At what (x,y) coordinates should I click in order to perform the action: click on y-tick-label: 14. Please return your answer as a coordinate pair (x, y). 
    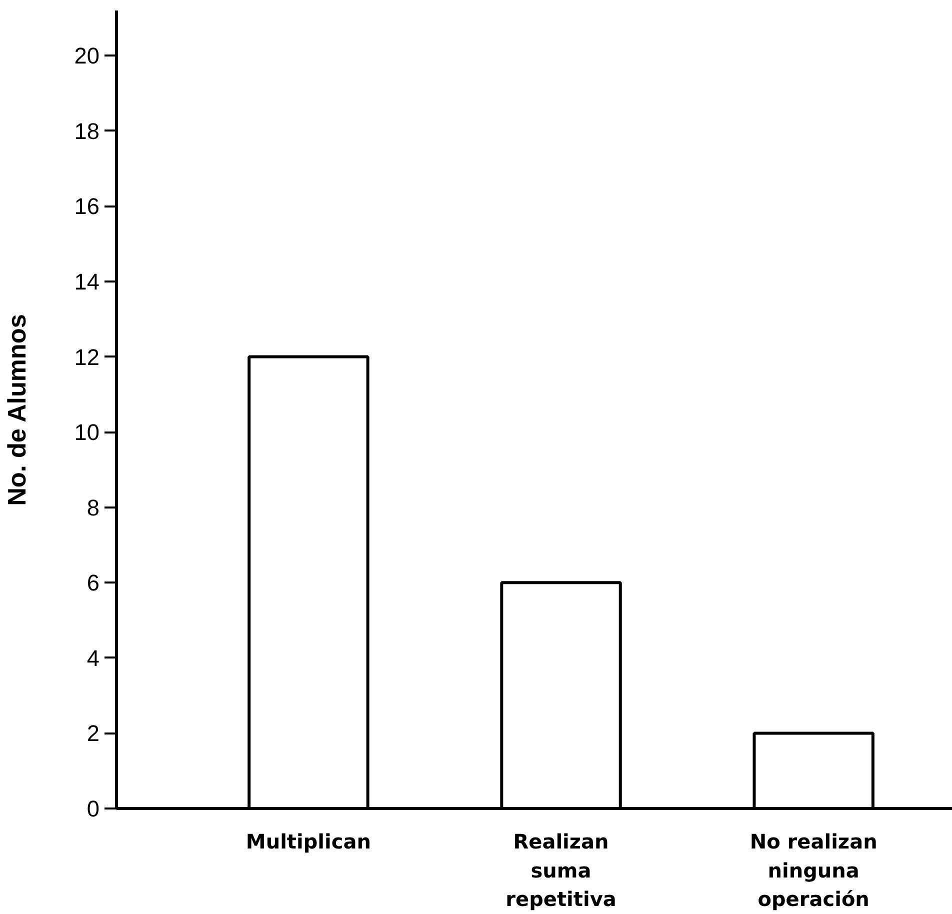
    Looking at the image, I should click on (87, 281).